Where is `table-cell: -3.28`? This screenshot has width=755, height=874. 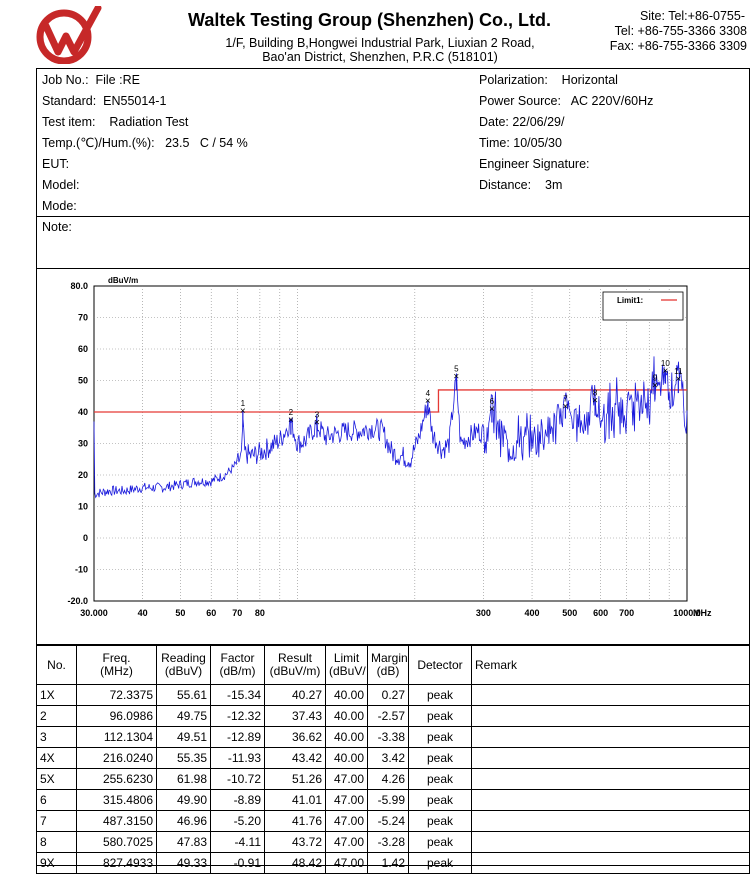 table-cell: -3.28 is located at coordinates (388, 842).